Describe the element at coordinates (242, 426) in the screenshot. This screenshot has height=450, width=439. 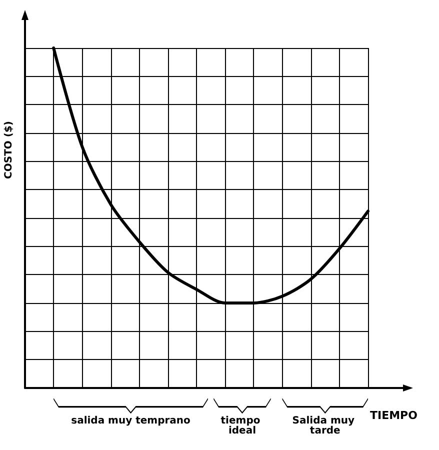
I see `text: tiempo ideal` at that location.